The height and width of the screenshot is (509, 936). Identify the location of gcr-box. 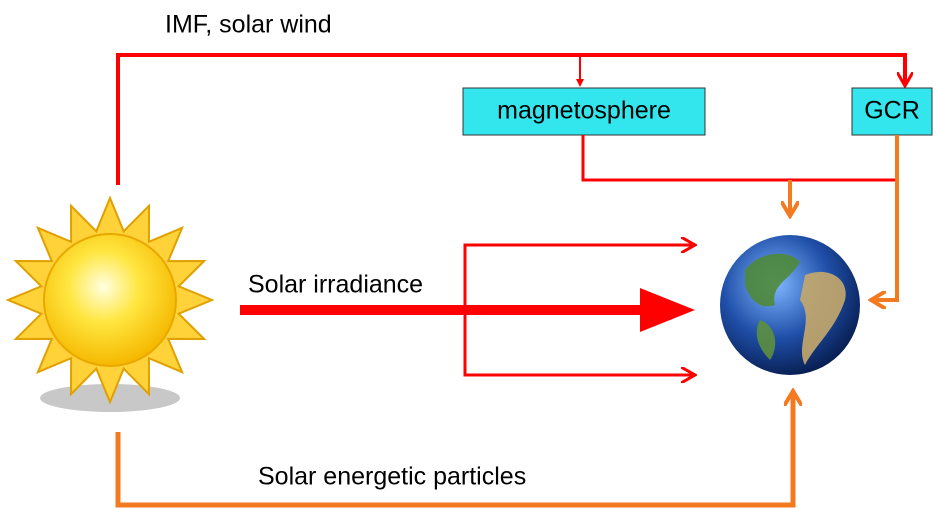
(892, 111).